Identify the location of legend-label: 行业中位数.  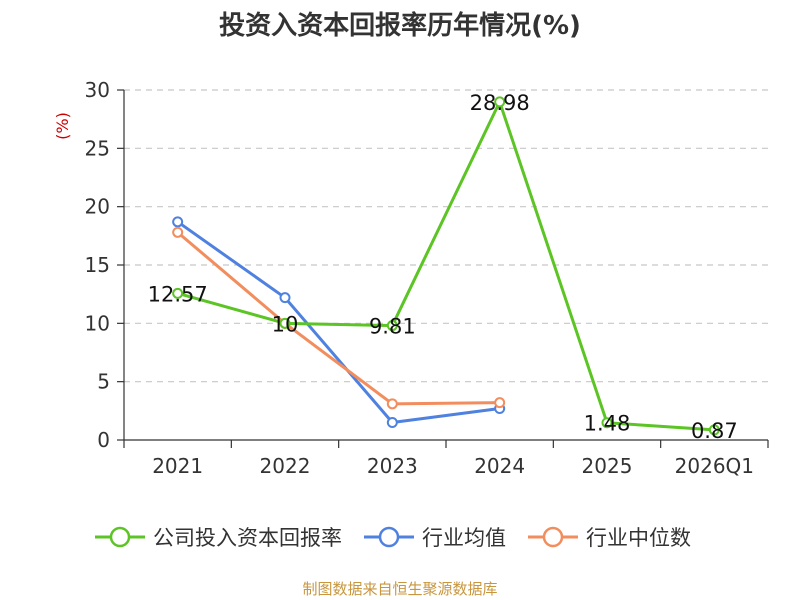
(638, 538).